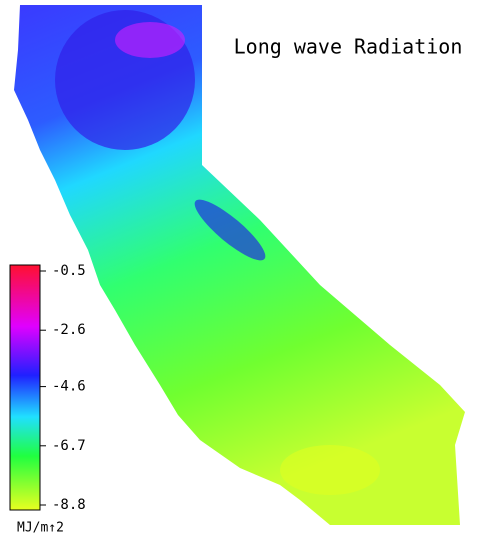 The image size is (500, 554). I want to click on colorbar-tick-label: -0.5, so click(69, 271).